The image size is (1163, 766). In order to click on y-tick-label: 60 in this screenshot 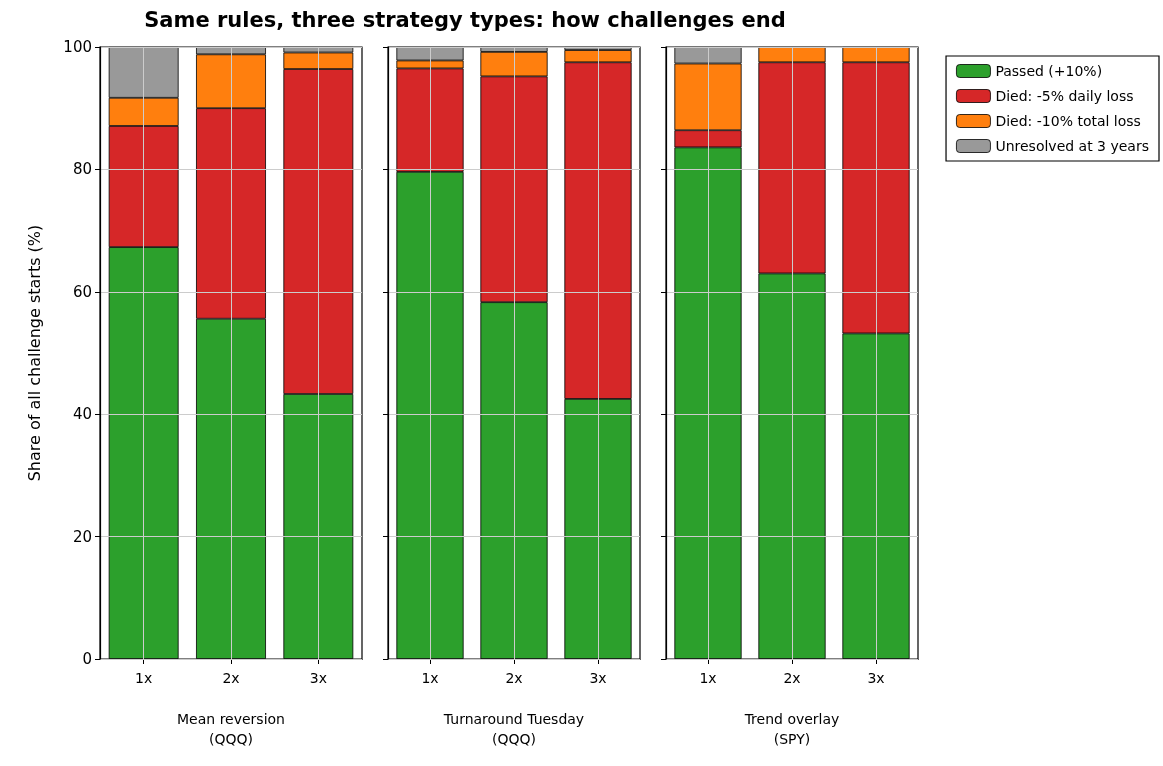, I will do `click(82, 291)`.